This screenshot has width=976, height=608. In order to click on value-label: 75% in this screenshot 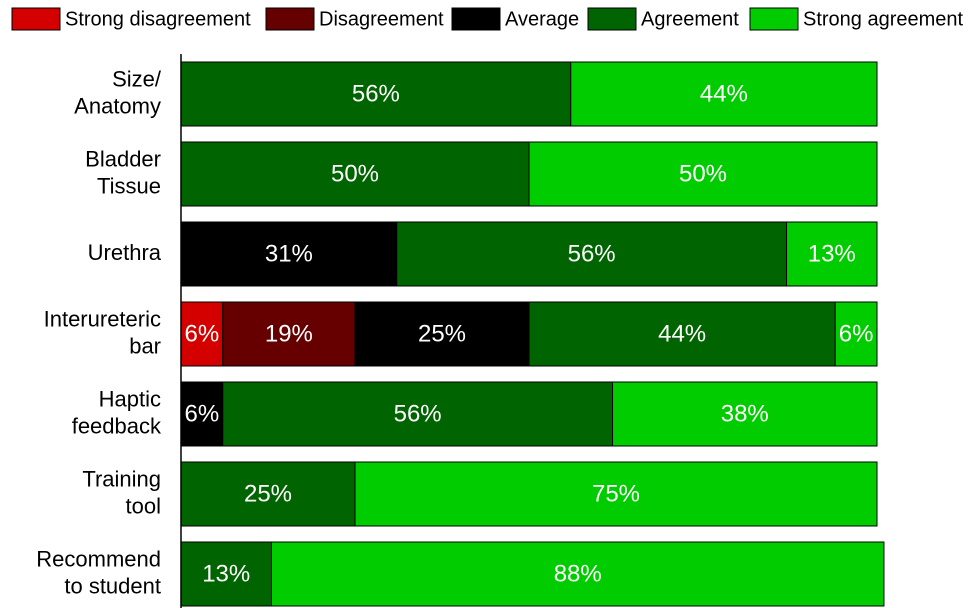, I will do `click(616, 493)`.